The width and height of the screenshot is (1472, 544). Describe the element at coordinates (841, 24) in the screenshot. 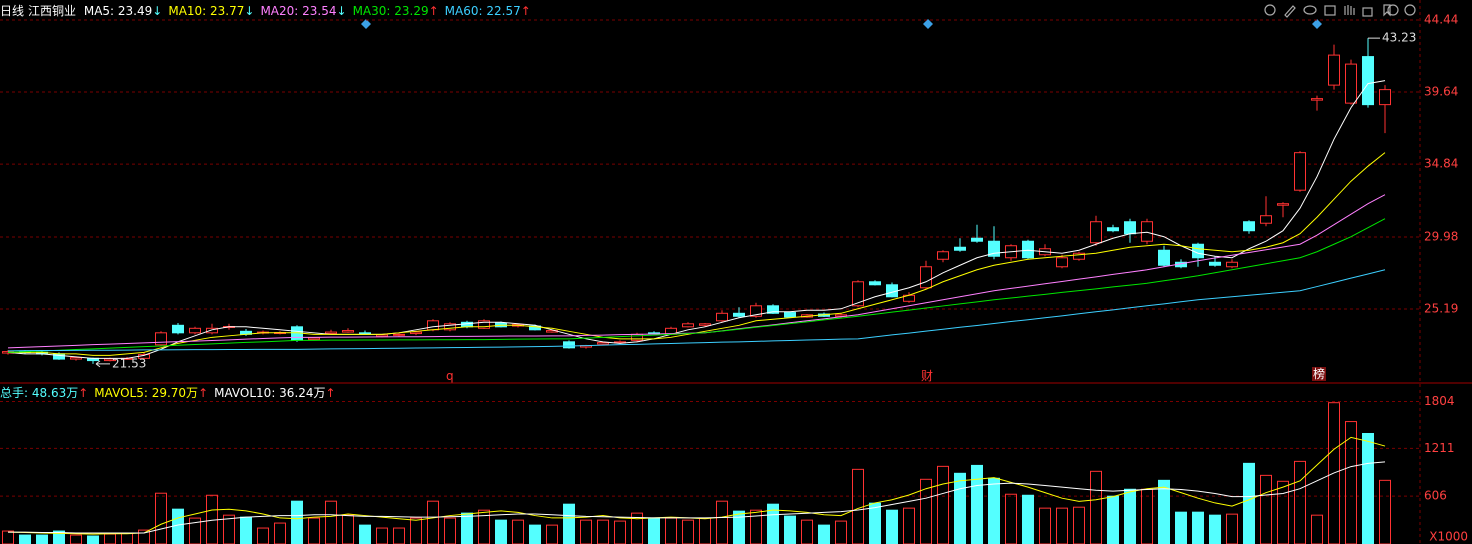

I see `event-diamonds` at that location.